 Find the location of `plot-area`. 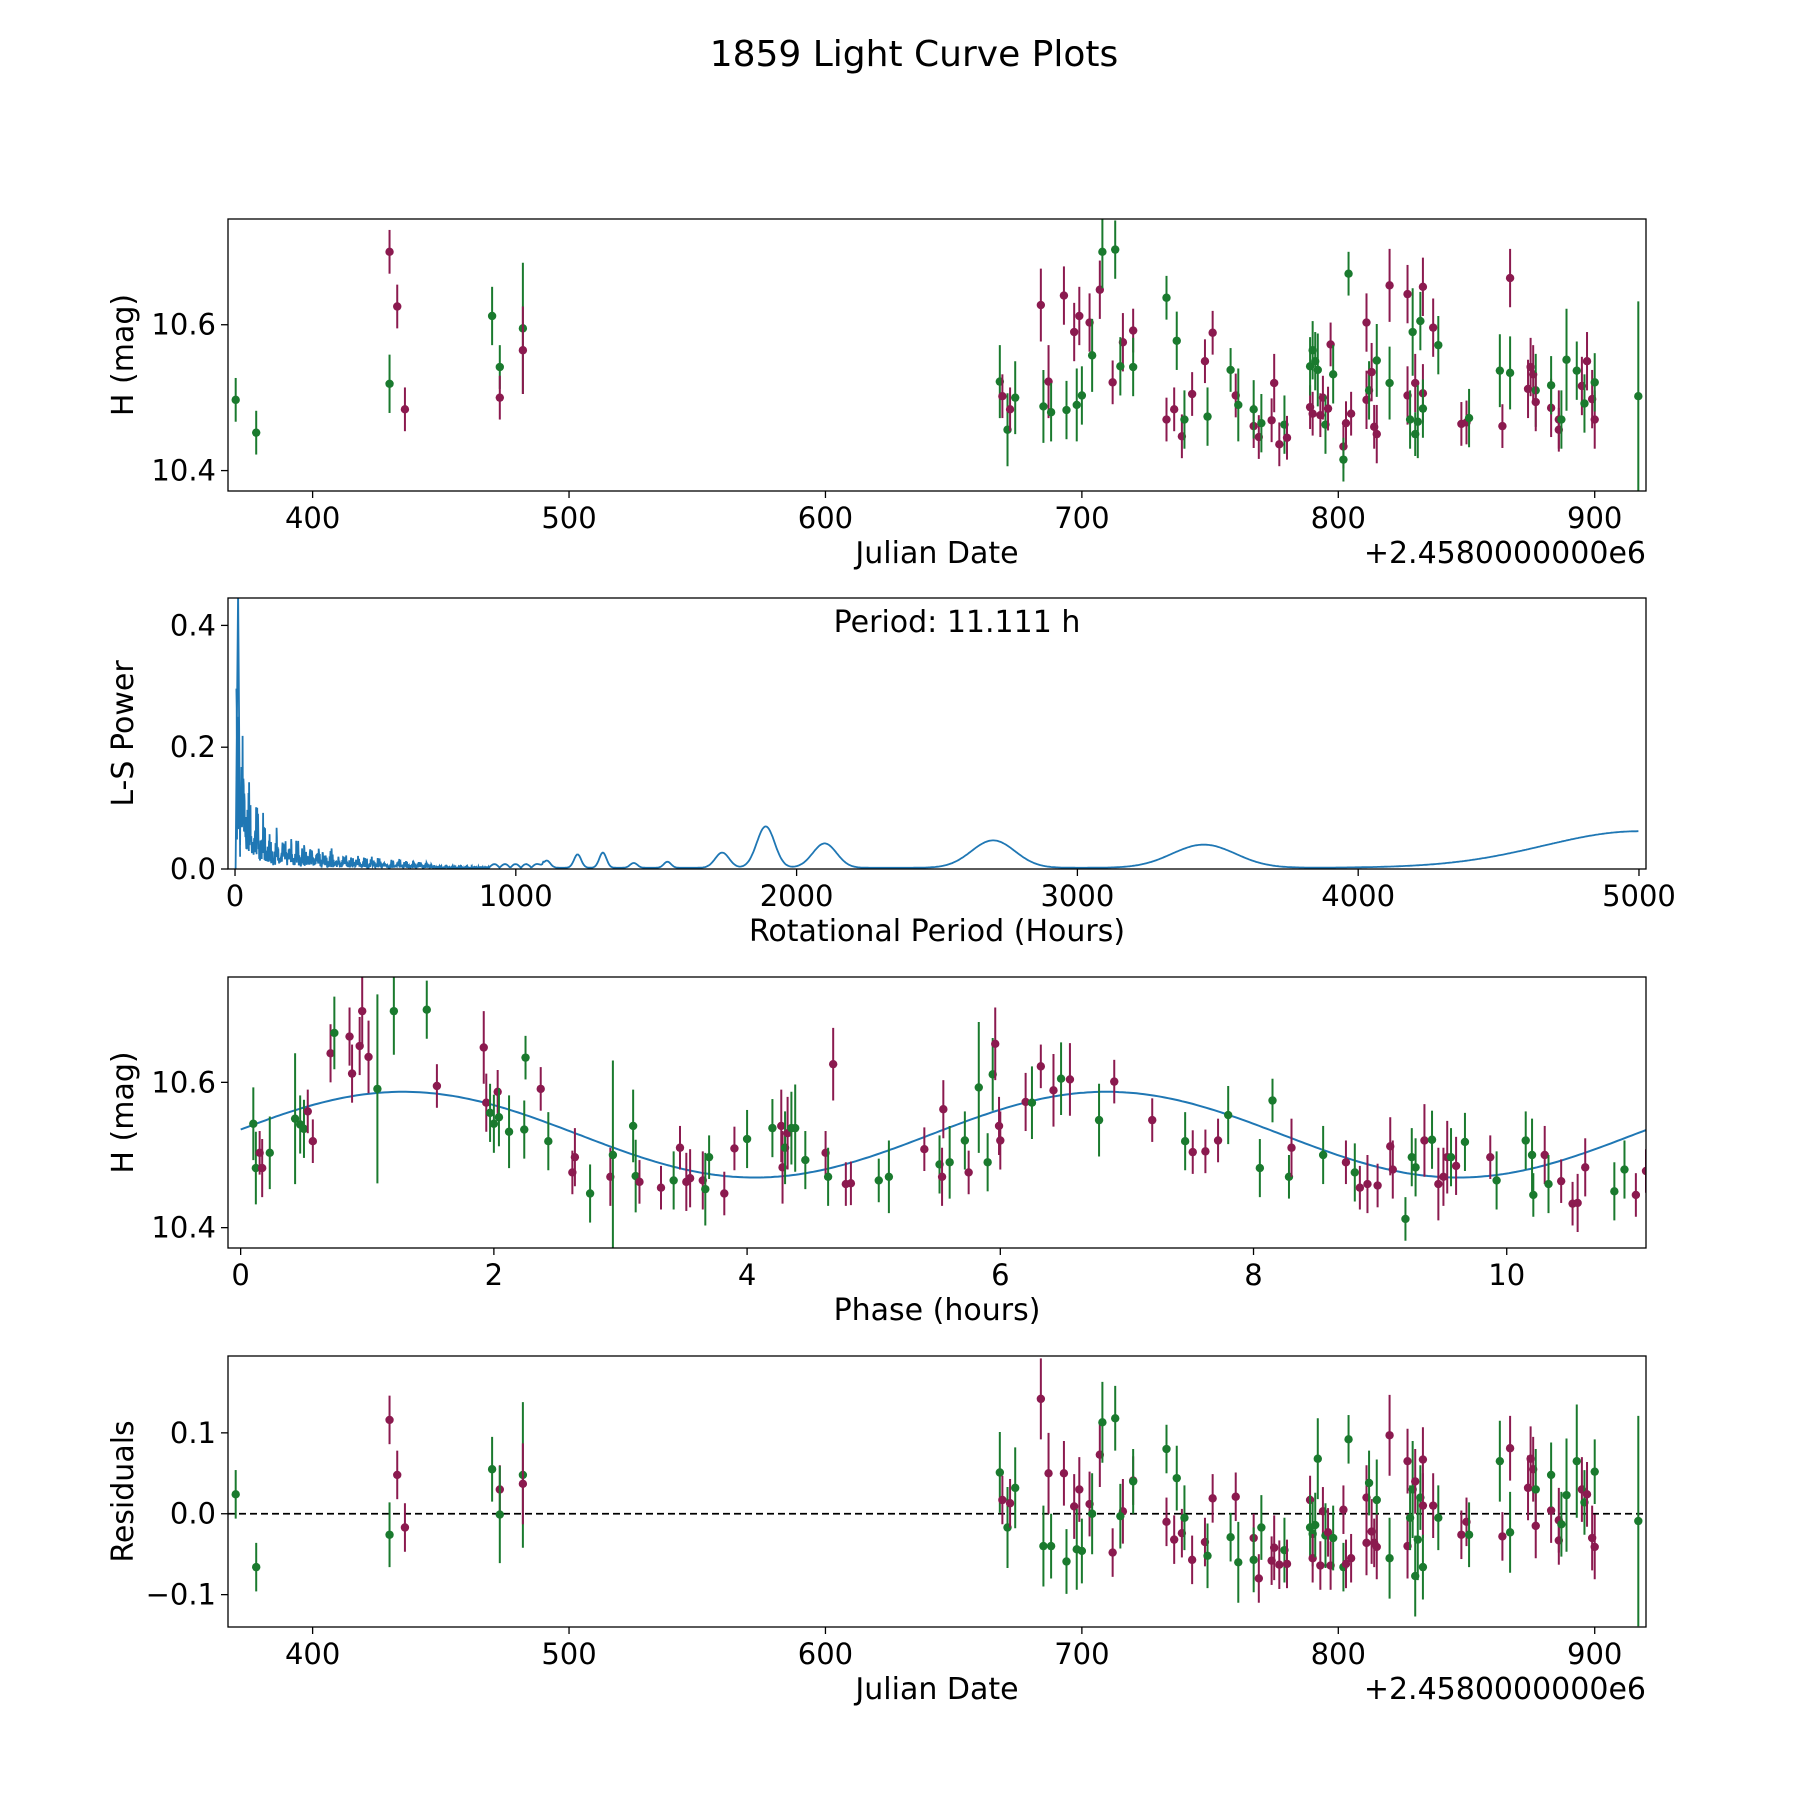

plot-area is located at coordinates (943, 1112).